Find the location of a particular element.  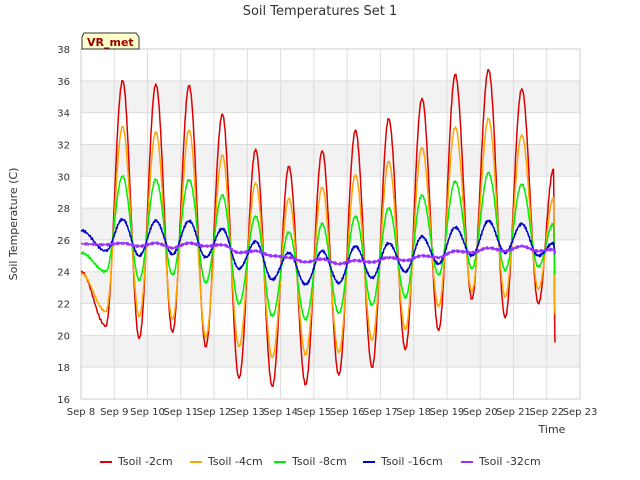

legend-entry: Tsoil -2cm is located at coordinates (136, 461).